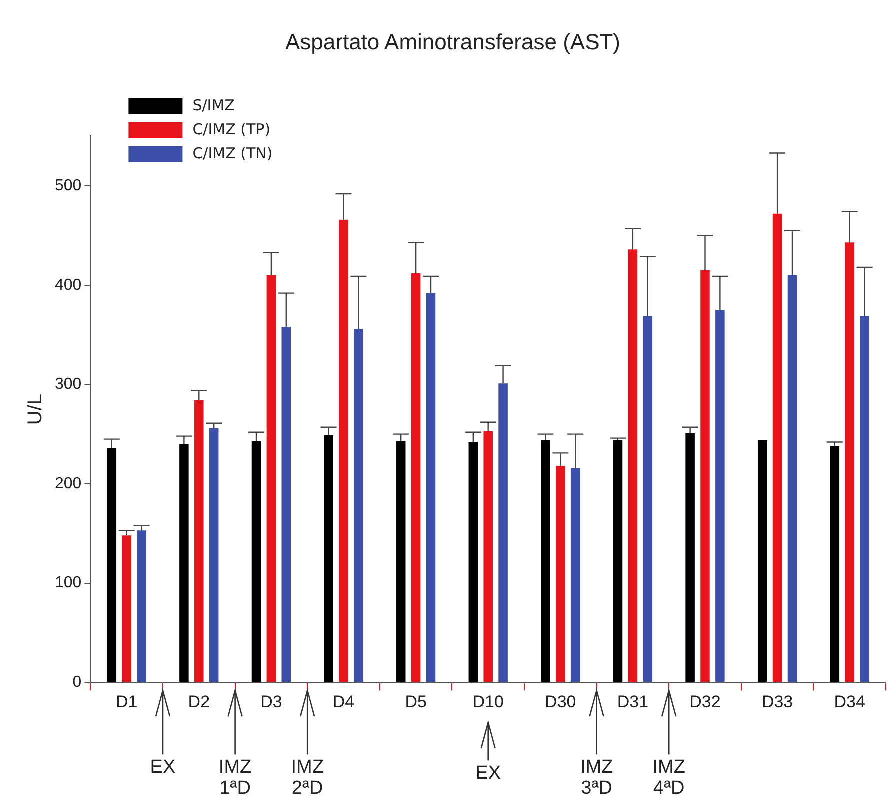 The image size is (896, 805). What do you see at coordinates (68, 285) in the screenshot?
I see `y-tick-label: 400` at bounding box center [68, 285].